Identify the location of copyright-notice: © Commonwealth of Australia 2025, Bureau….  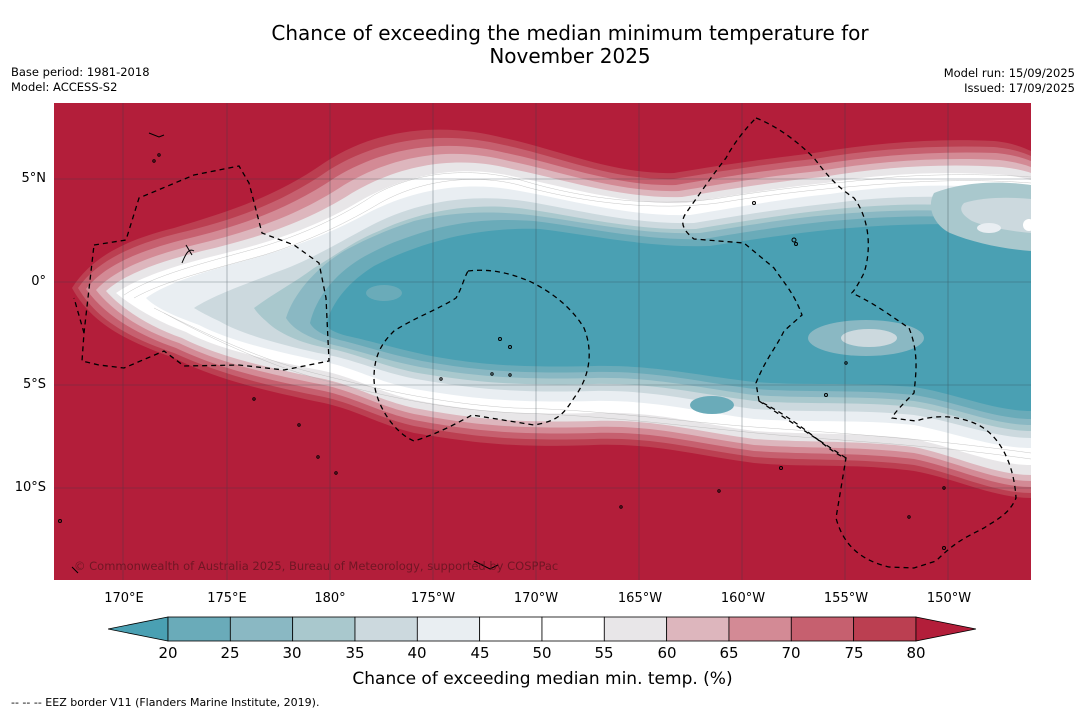
(316, 566).